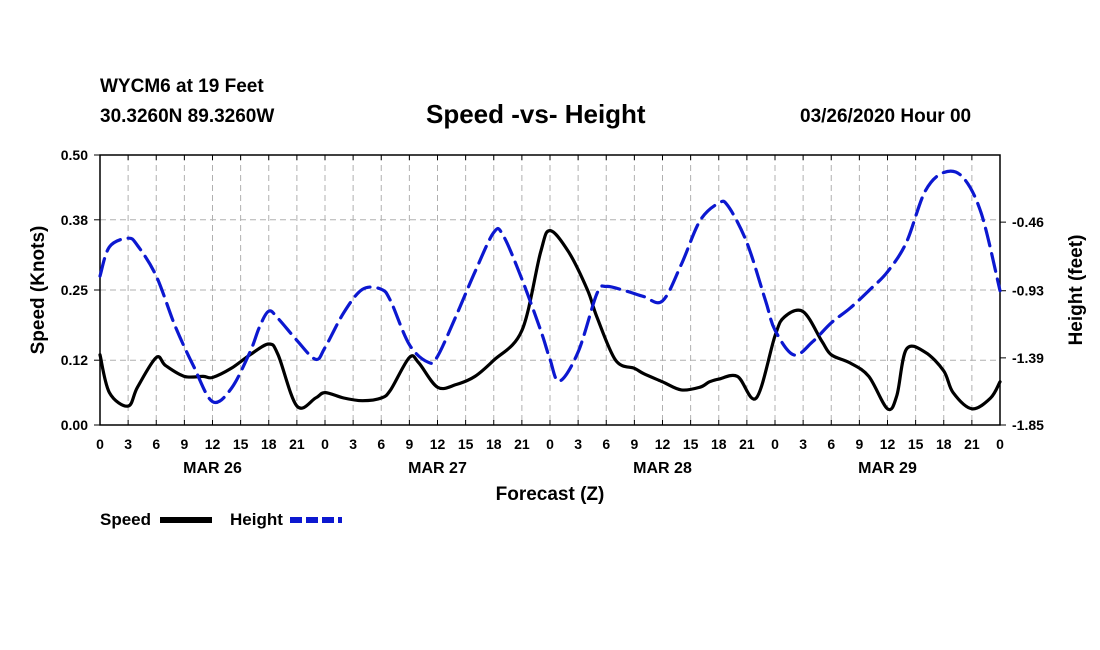  Describe the element at coordinates (125, 519) in the screenshot. I see `legend-speed-label: Speed` at that location.